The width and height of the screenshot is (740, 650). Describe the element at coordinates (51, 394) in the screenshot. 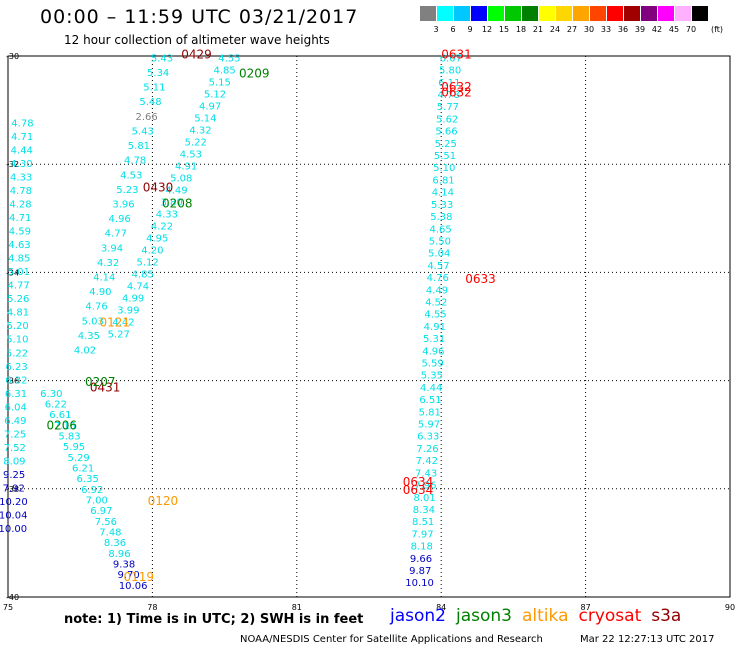

I see `wave-height-value: 6.30` at that location.